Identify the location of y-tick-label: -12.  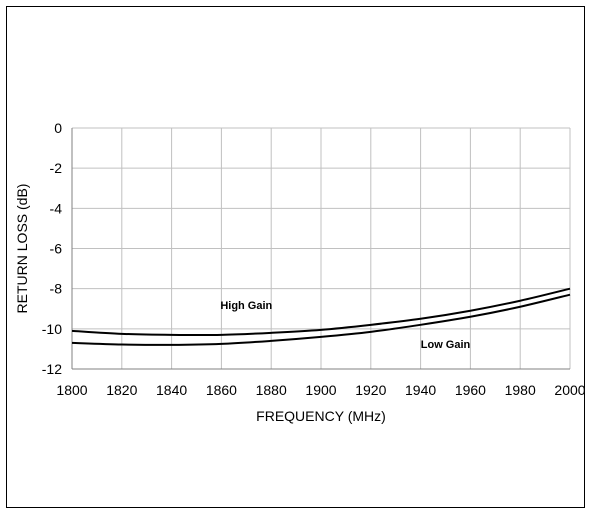
(52, 369).